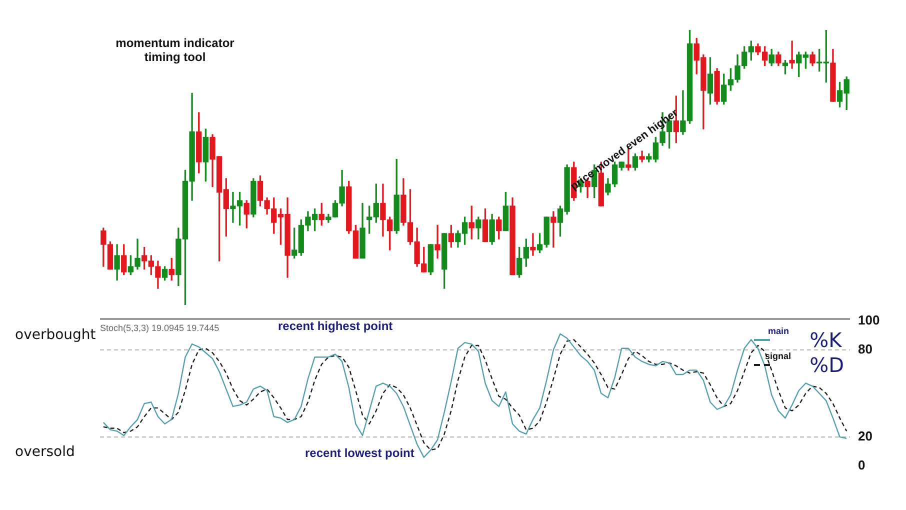 The image size is (906, 510). Describe the element at coordinates (335, 326) in the screenshot. I see `annotation: recent highest point` at that location.